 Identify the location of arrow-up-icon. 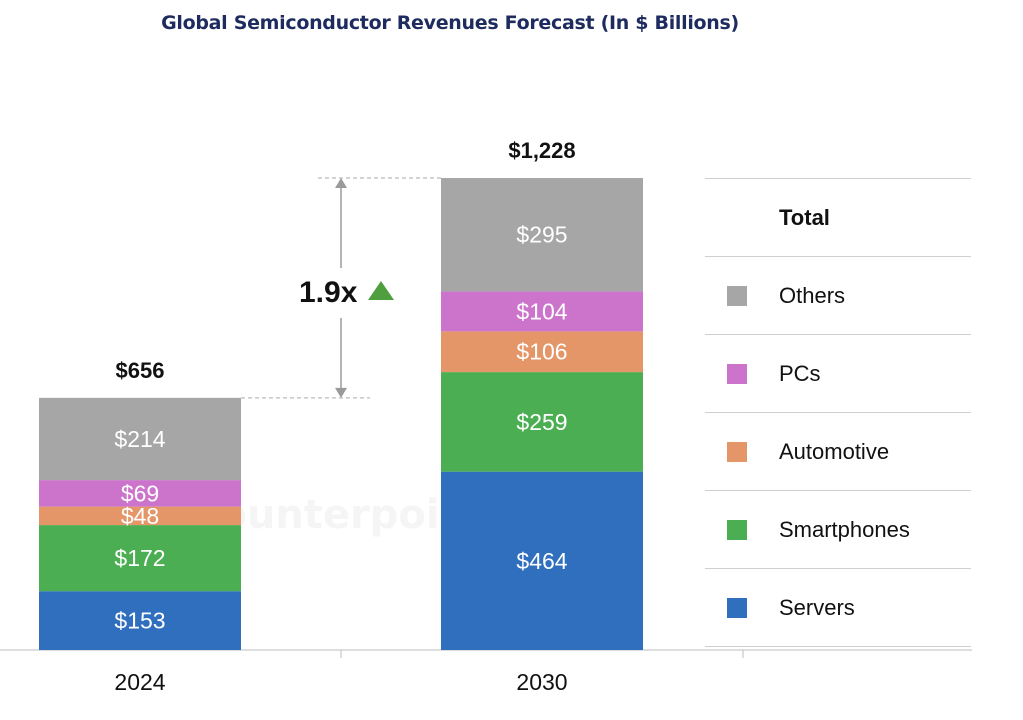
(341, 183).